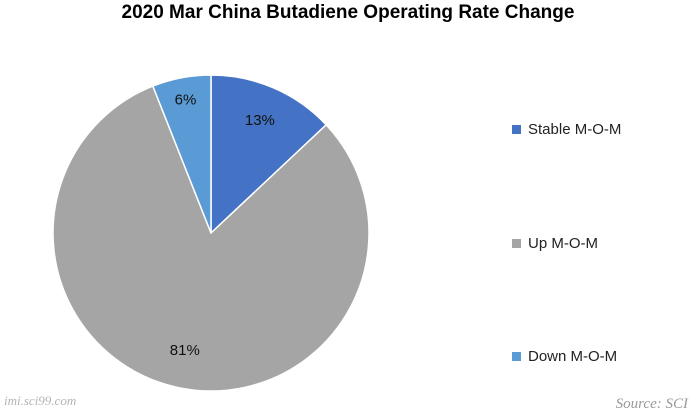 The width and height of the screenshot is (696, 416). What do you see at coordinates (181, 154) in the screenshot?
I see `pie-slice-down-m-o-m` at bounding box center [181, 154].